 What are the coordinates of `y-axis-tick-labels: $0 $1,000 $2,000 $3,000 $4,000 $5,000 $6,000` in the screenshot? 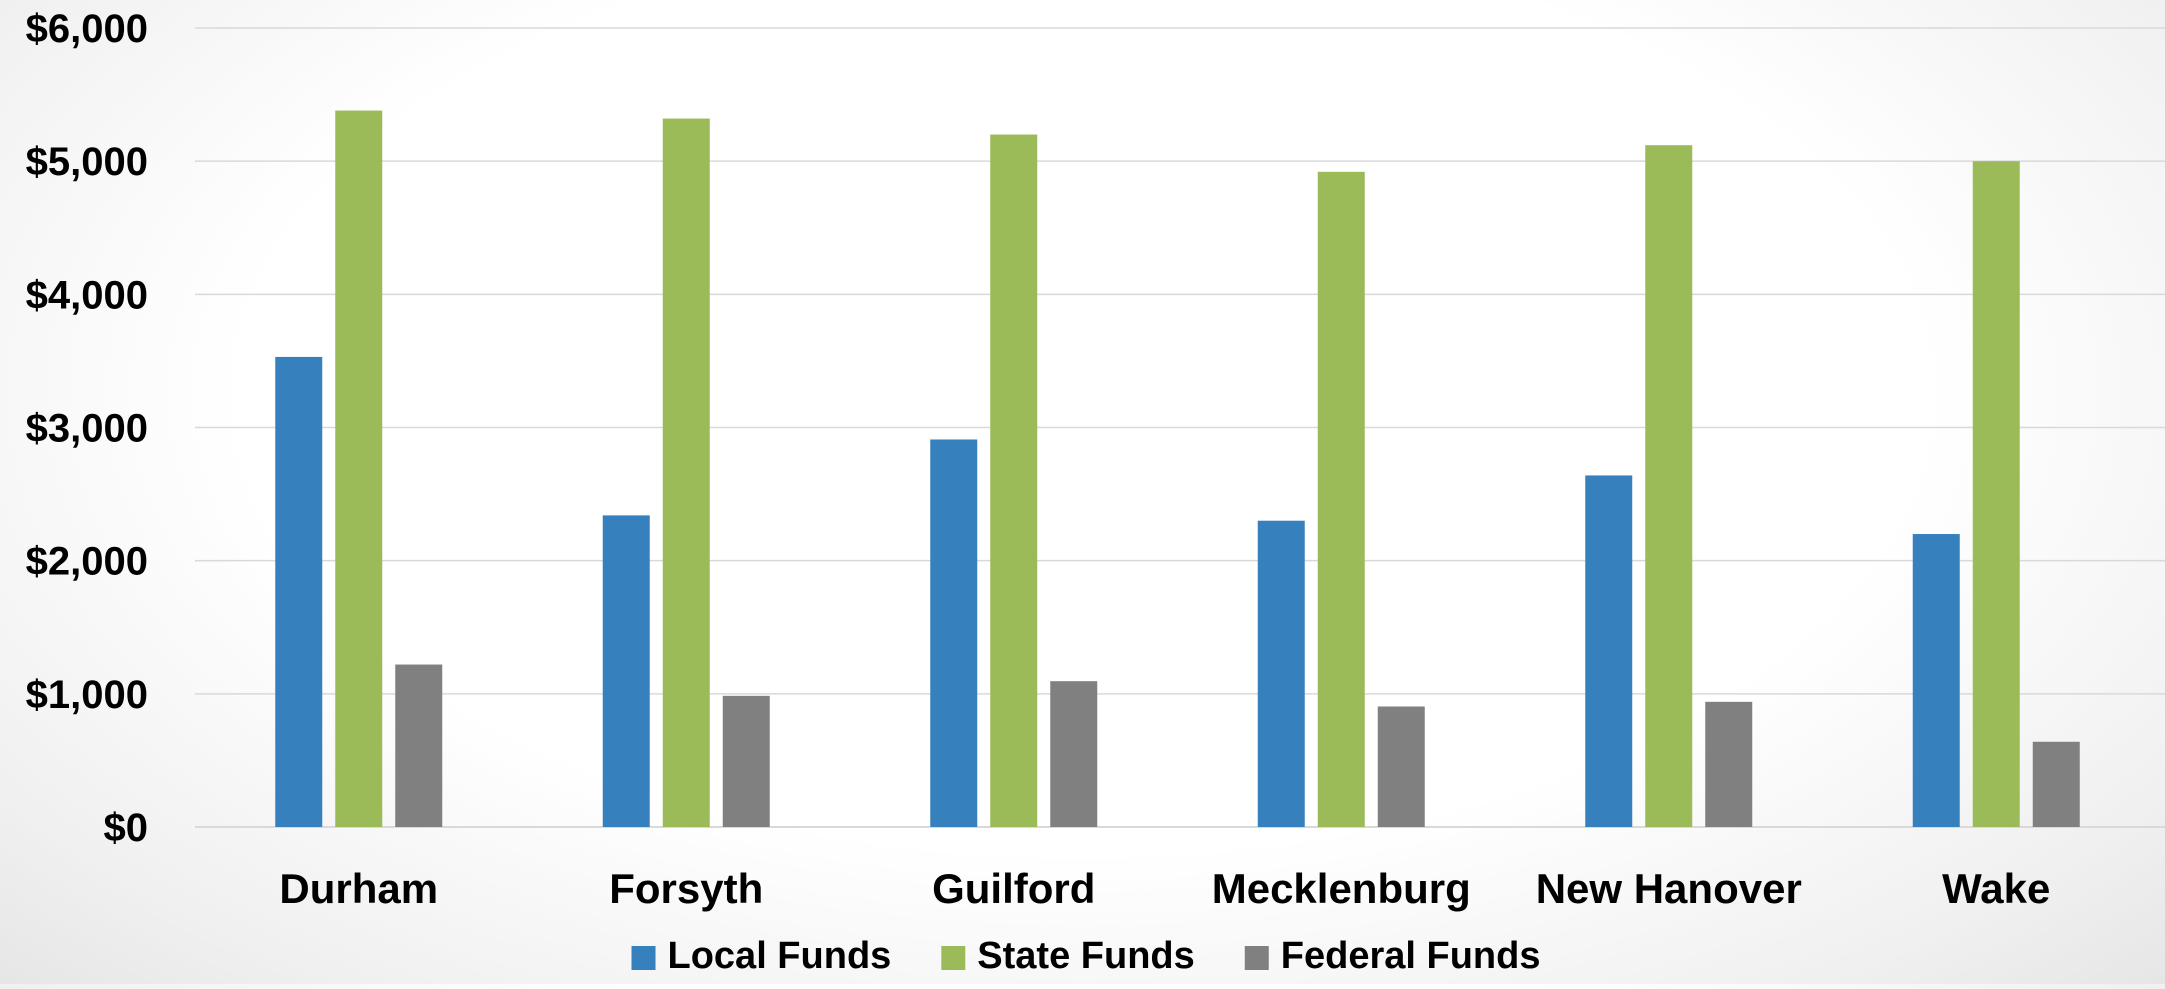 It's located at (87, 428).